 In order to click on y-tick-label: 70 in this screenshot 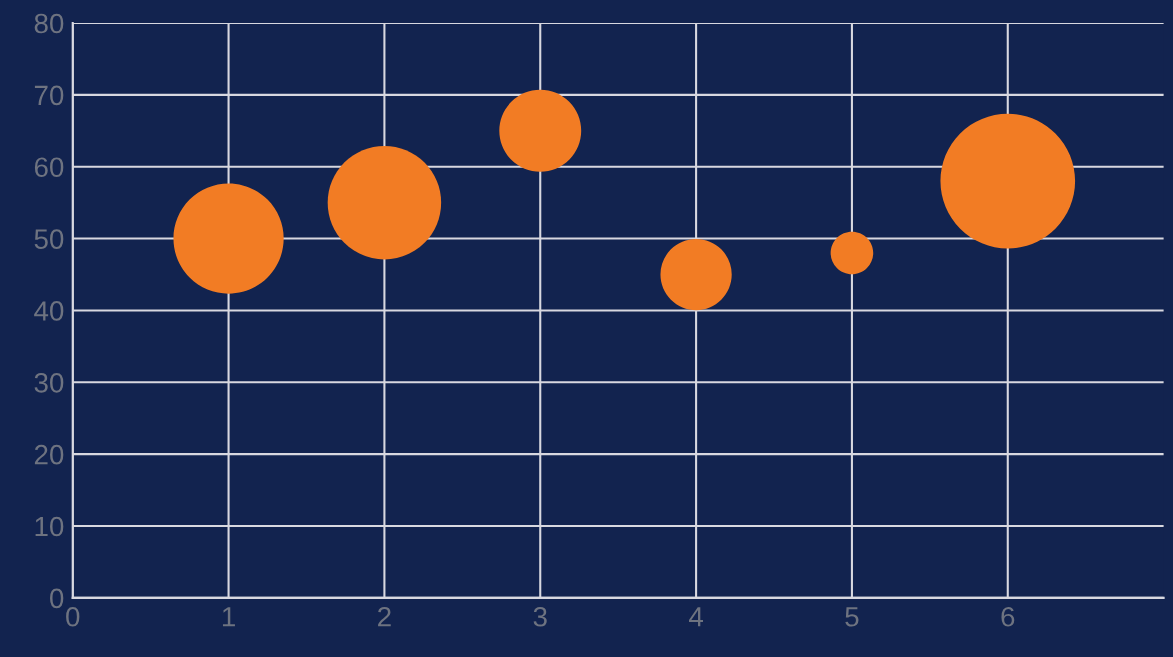, I will do `click(49, 95)`.